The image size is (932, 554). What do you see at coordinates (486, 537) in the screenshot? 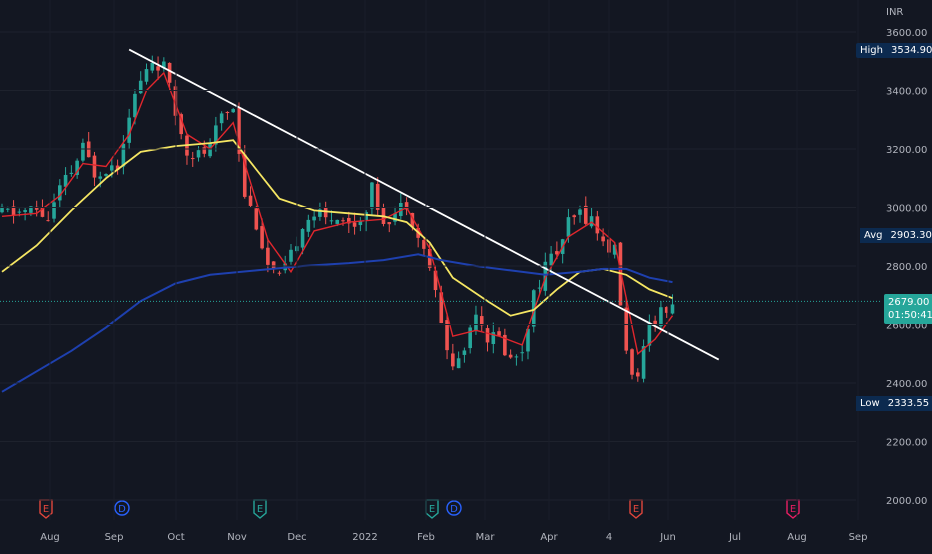
I see `time-tick-label: Mar` at bounding box center [486, 537].